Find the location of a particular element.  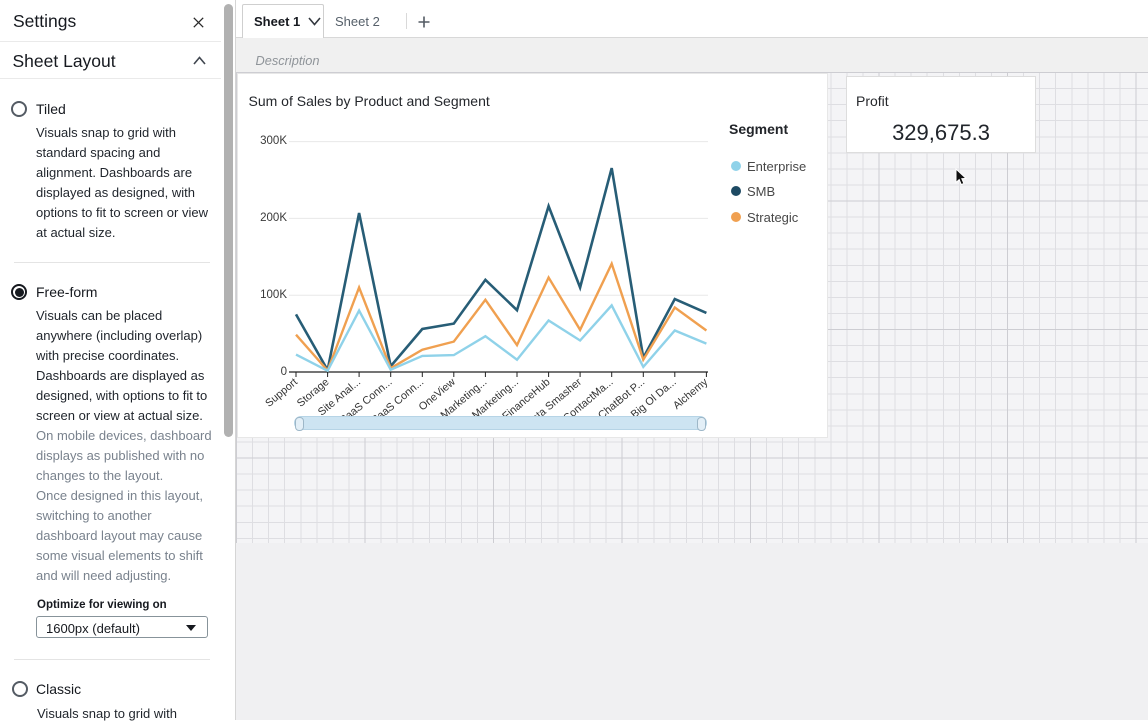

svg-text: Support is located at coordinates (281, 393).